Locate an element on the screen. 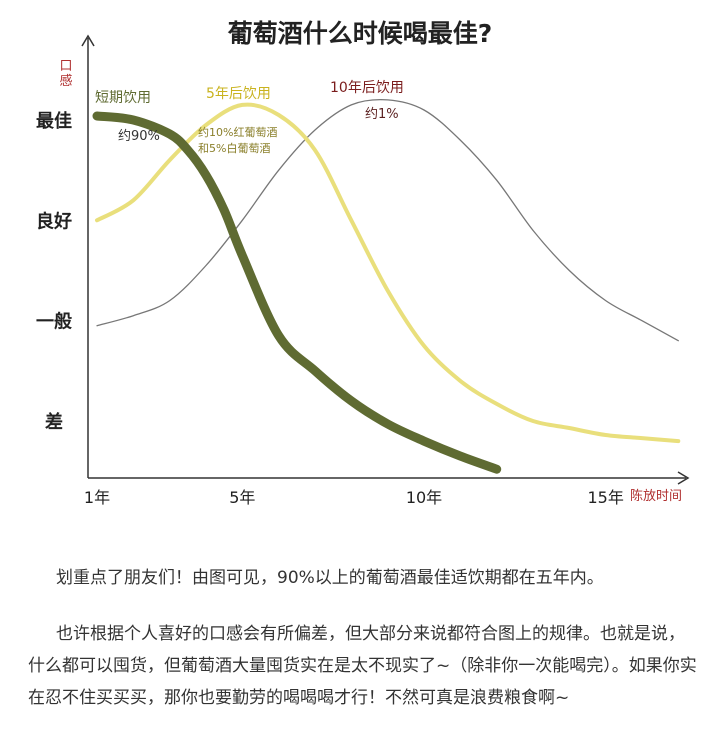 This screenshot has width=717, height=740. y-tick-label: 良好 is located at coordinates (54, 221).